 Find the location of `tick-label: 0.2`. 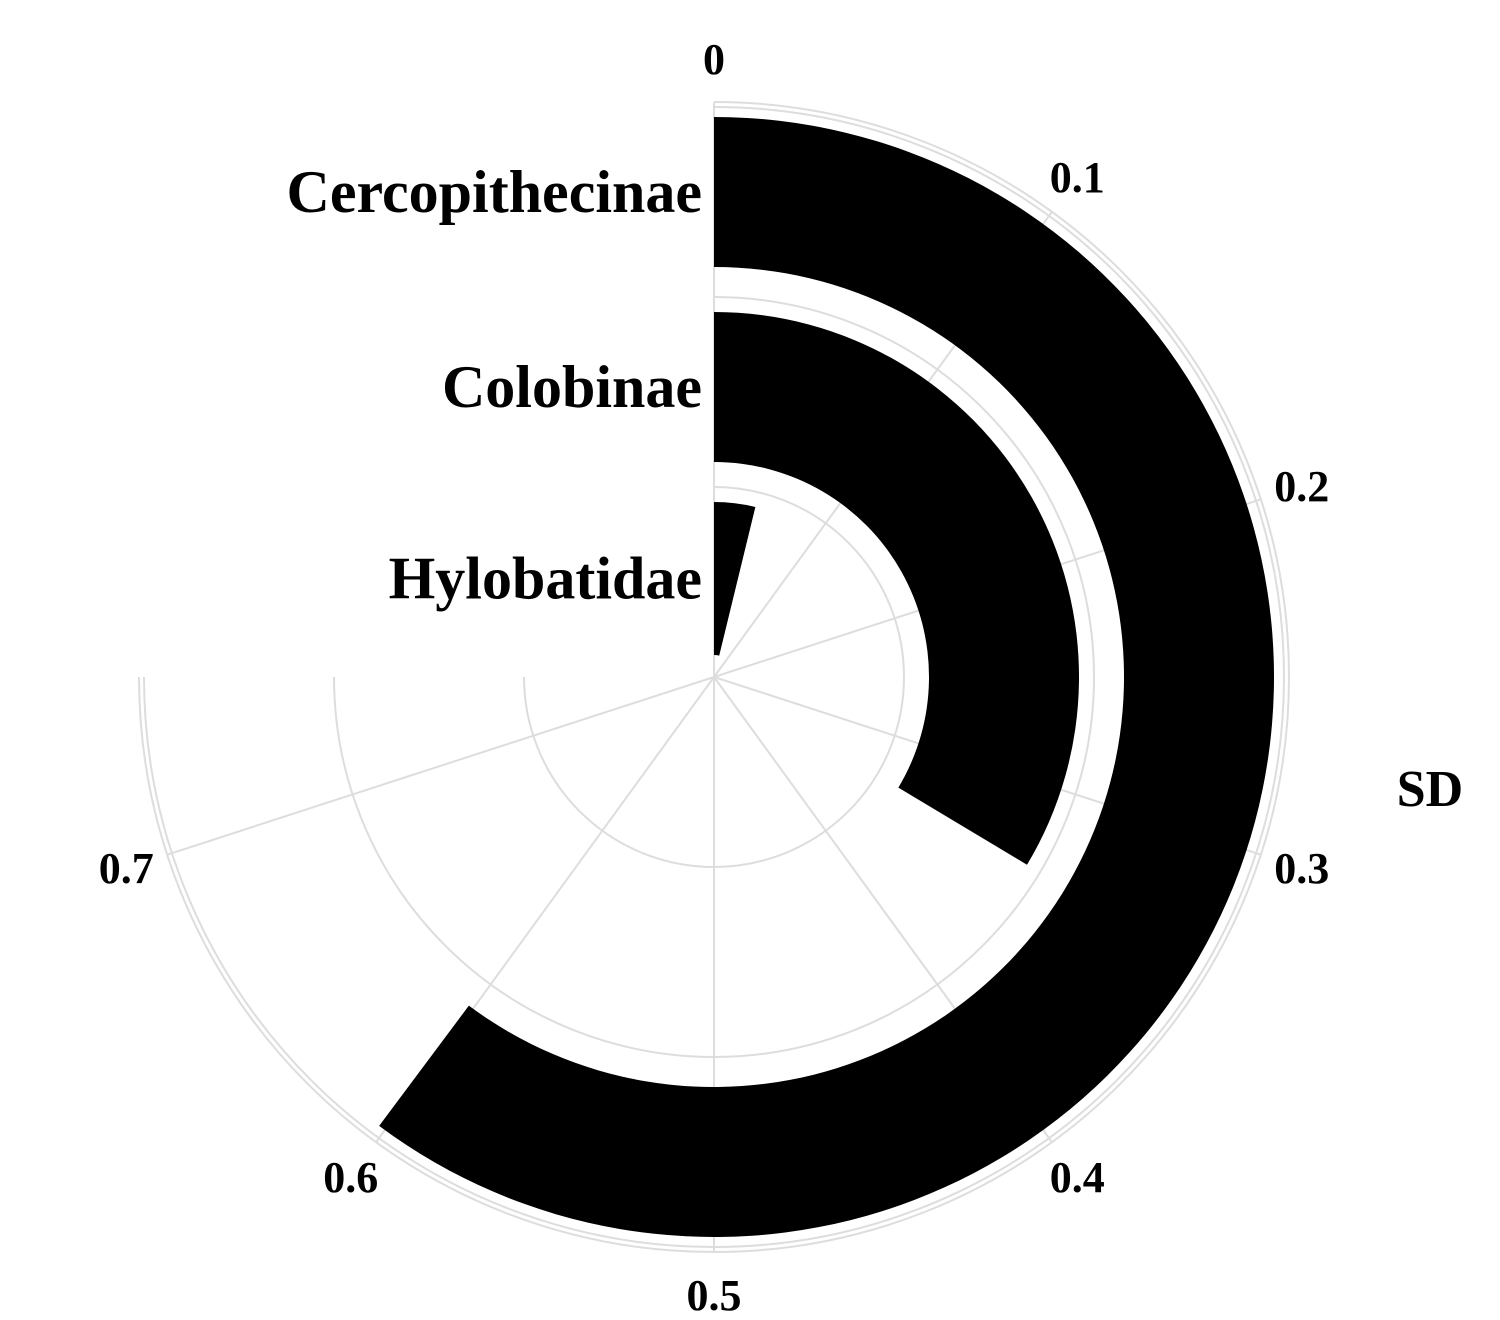

tick-label: 0.2 is located at coordinates (1301, 486).